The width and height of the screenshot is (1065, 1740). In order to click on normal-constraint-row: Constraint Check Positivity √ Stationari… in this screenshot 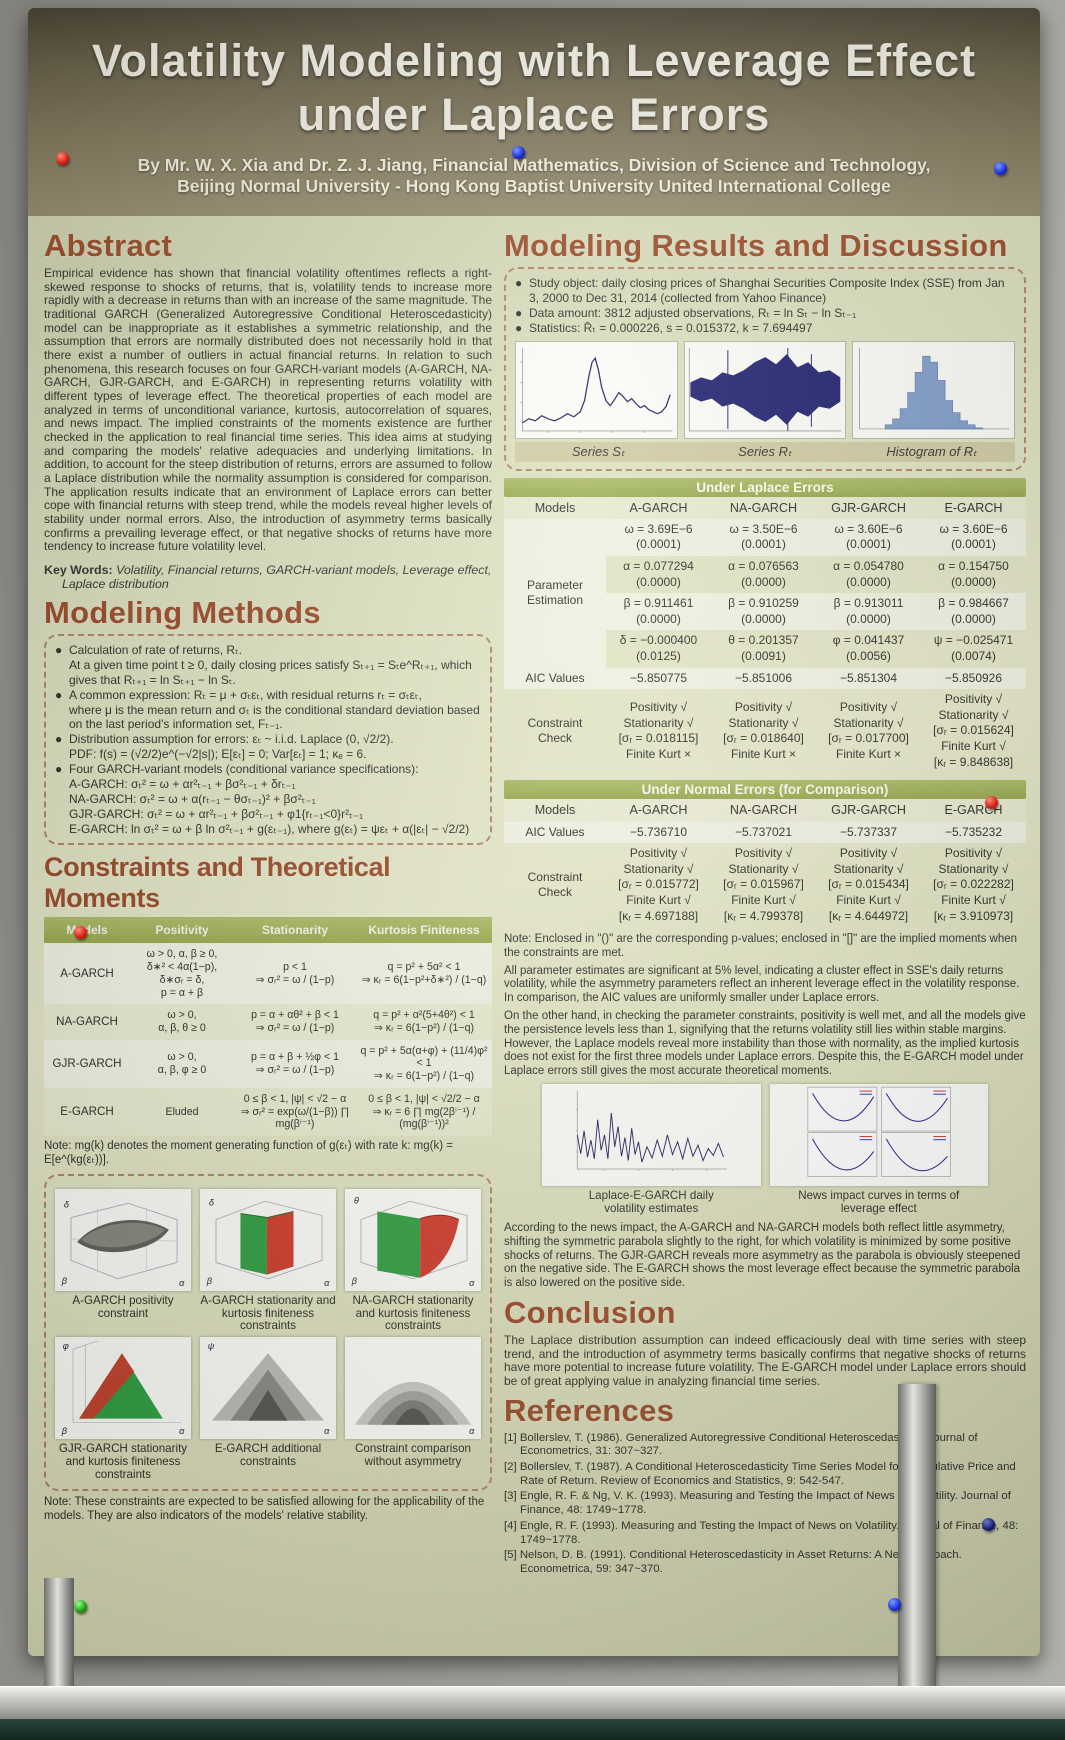, I will do `click(765, 885)`.